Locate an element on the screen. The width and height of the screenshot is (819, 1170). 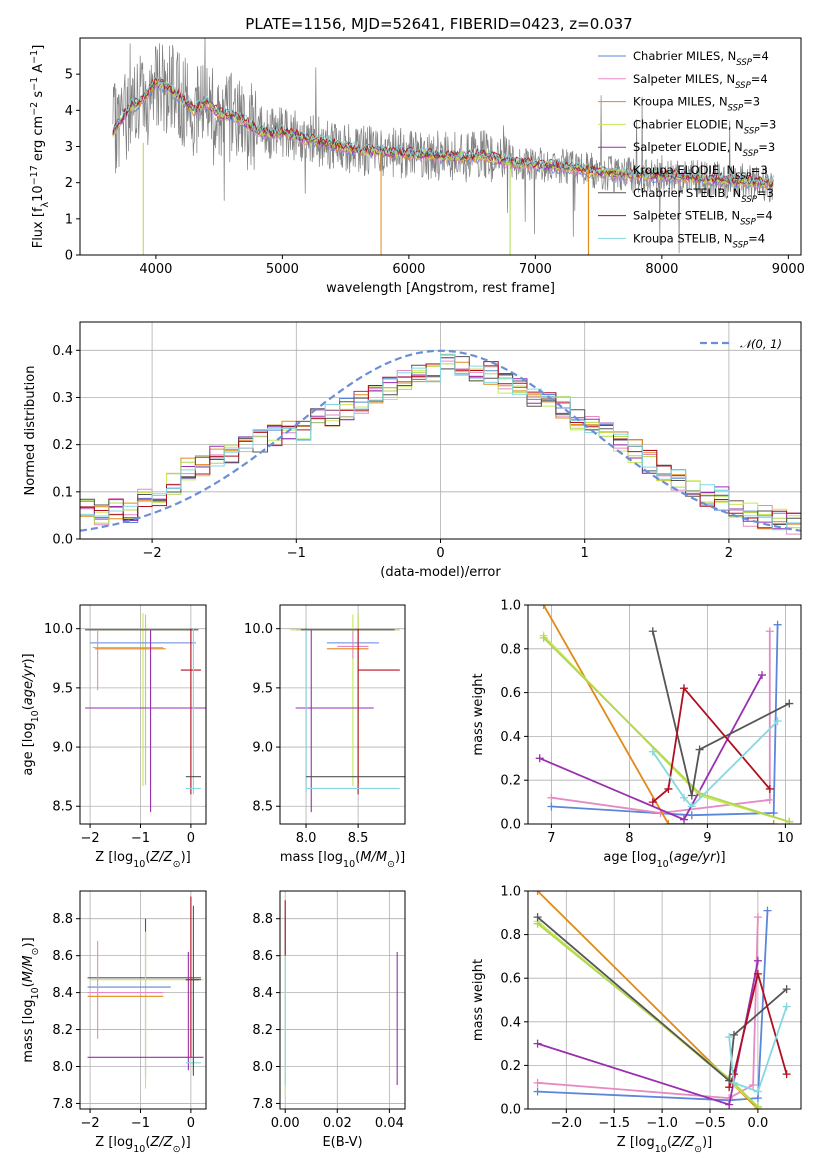
y-tick-label: 0.3 is located at coordinates (62, 398).